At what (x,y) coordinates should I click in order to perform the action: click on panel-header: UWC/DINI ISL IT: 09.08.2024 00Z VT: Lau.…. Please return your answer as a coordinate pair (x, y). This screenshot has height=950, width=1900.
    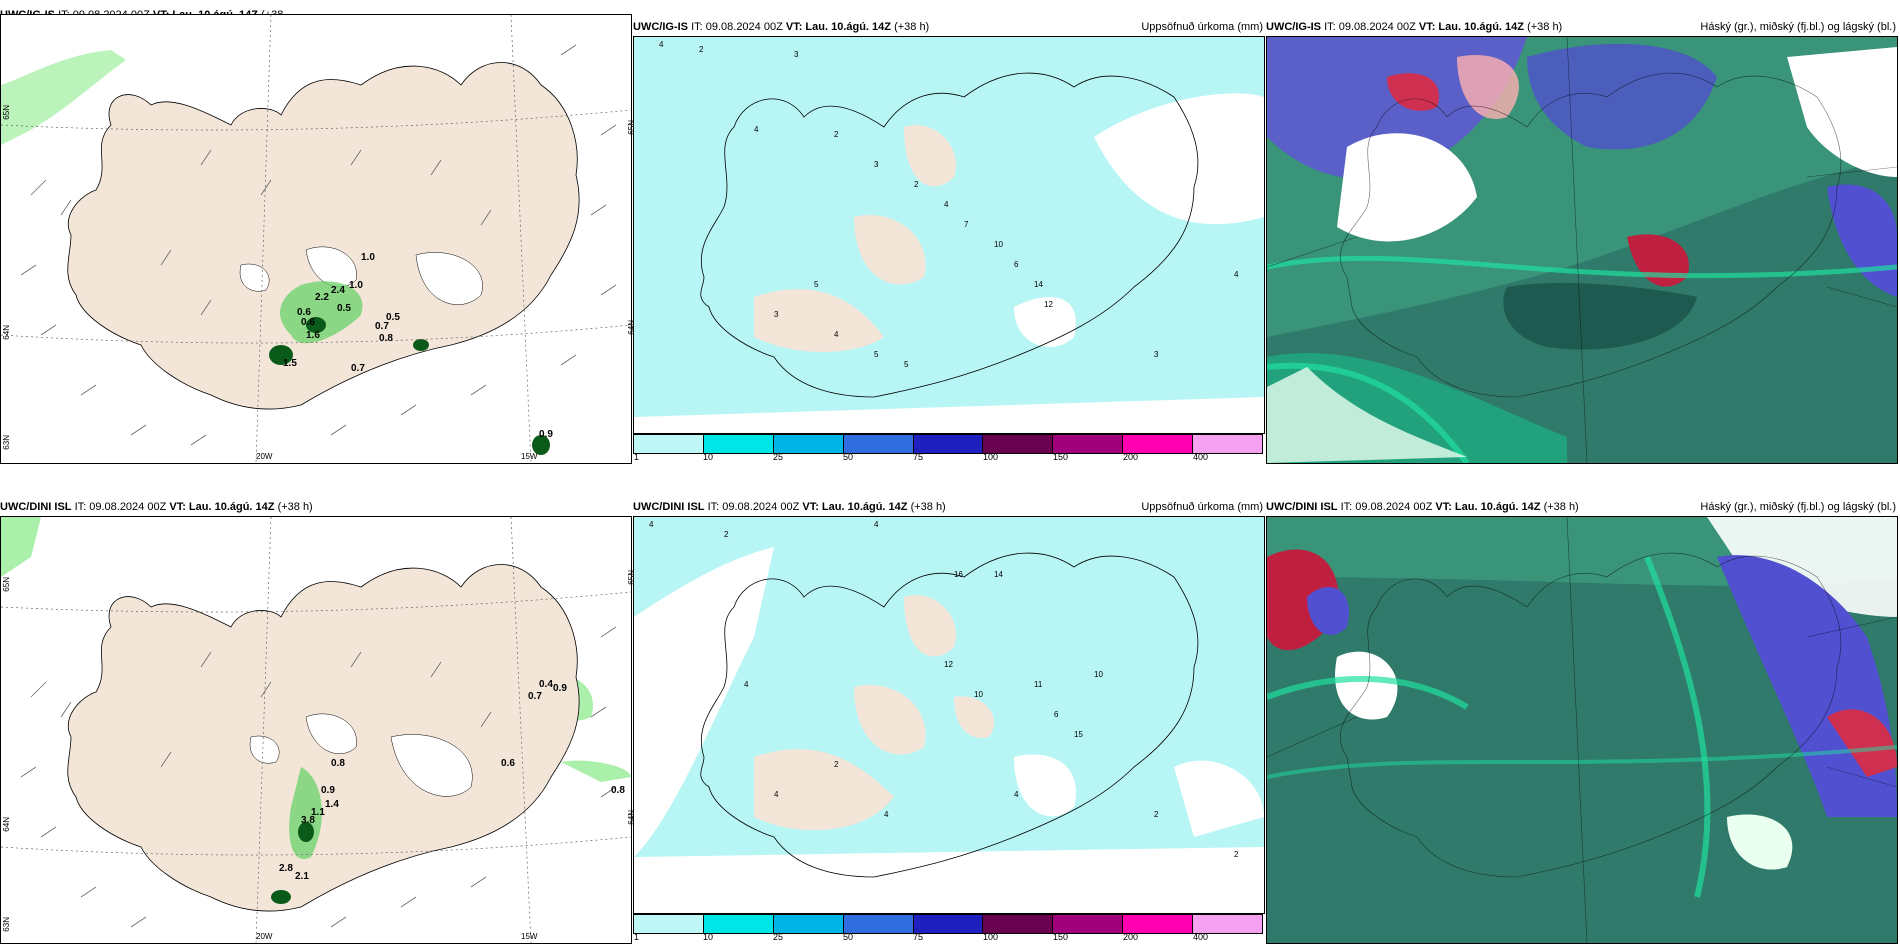
    Looking at the image, I should click on (1582, 507).